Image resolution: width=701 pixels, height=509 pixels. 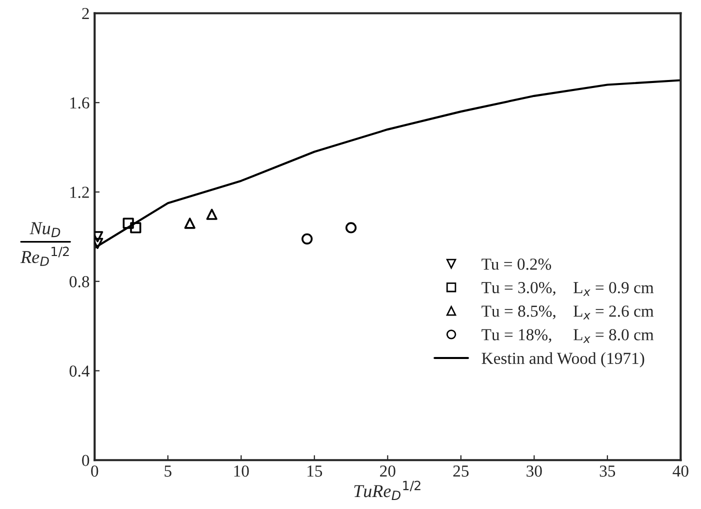 I want to click on x-tick-label: 0, so click(x=94, y=471).